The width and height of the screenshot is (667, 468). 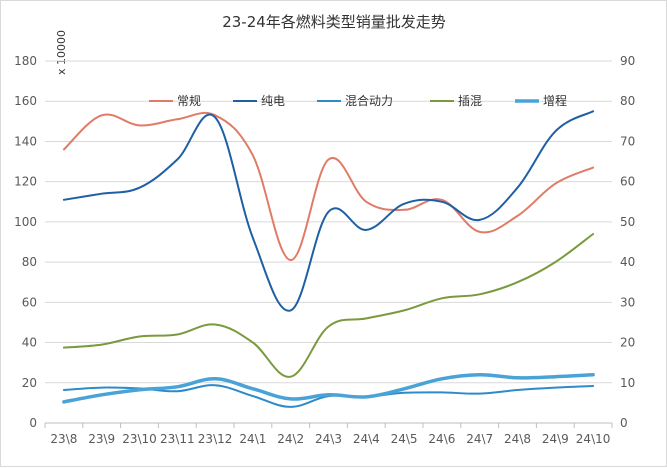 What do you see at coordinates (25, 222) in the screenshot?
I see `y-tick-label: 100` at bounding box center [25, 222].